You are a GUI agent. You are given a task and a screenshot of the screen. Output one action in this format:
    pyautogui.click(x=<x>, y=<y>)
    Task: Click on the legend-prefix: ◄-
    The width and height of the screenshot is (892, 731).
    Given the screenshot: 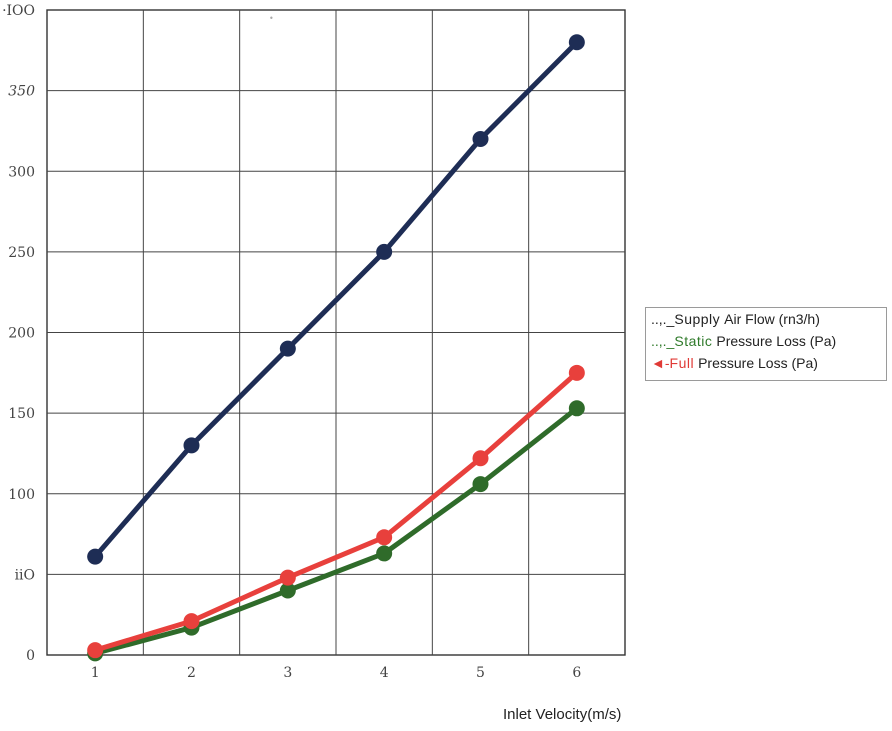 What is the action you would take?
    pyautogui.click(x=660, y=363)
    